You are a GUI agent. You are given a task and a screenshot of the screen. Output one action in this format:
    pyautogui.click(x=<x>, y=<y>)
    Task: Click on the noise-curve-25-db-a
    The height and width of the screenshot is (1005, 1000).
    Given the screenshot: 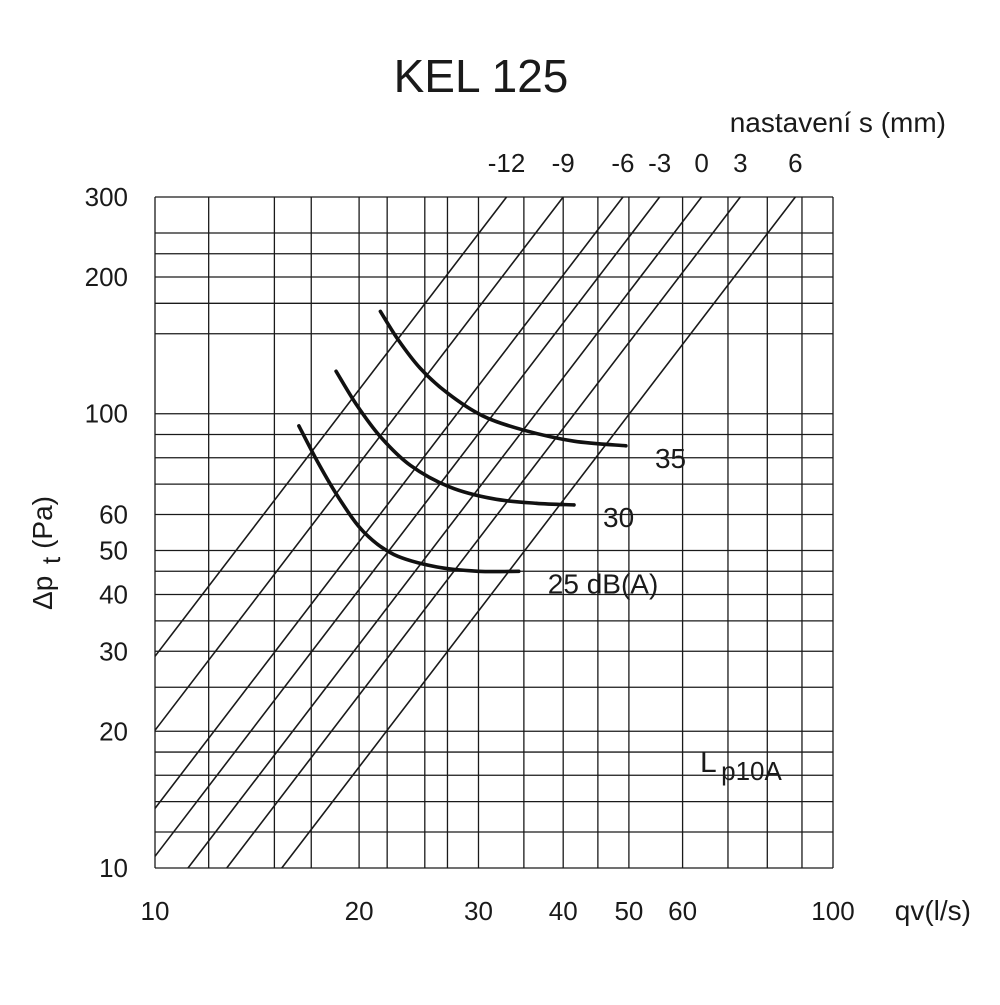 What is the action you would take?
    pyautogui.click(x=409, y=499)
    